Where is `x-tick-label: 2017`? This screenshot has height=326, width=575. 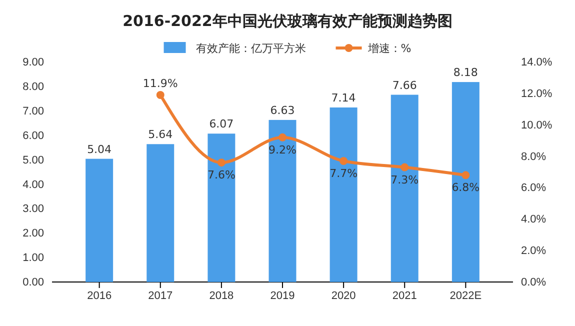 x-tick-label: 2017 is located at coordinates (160, 296).